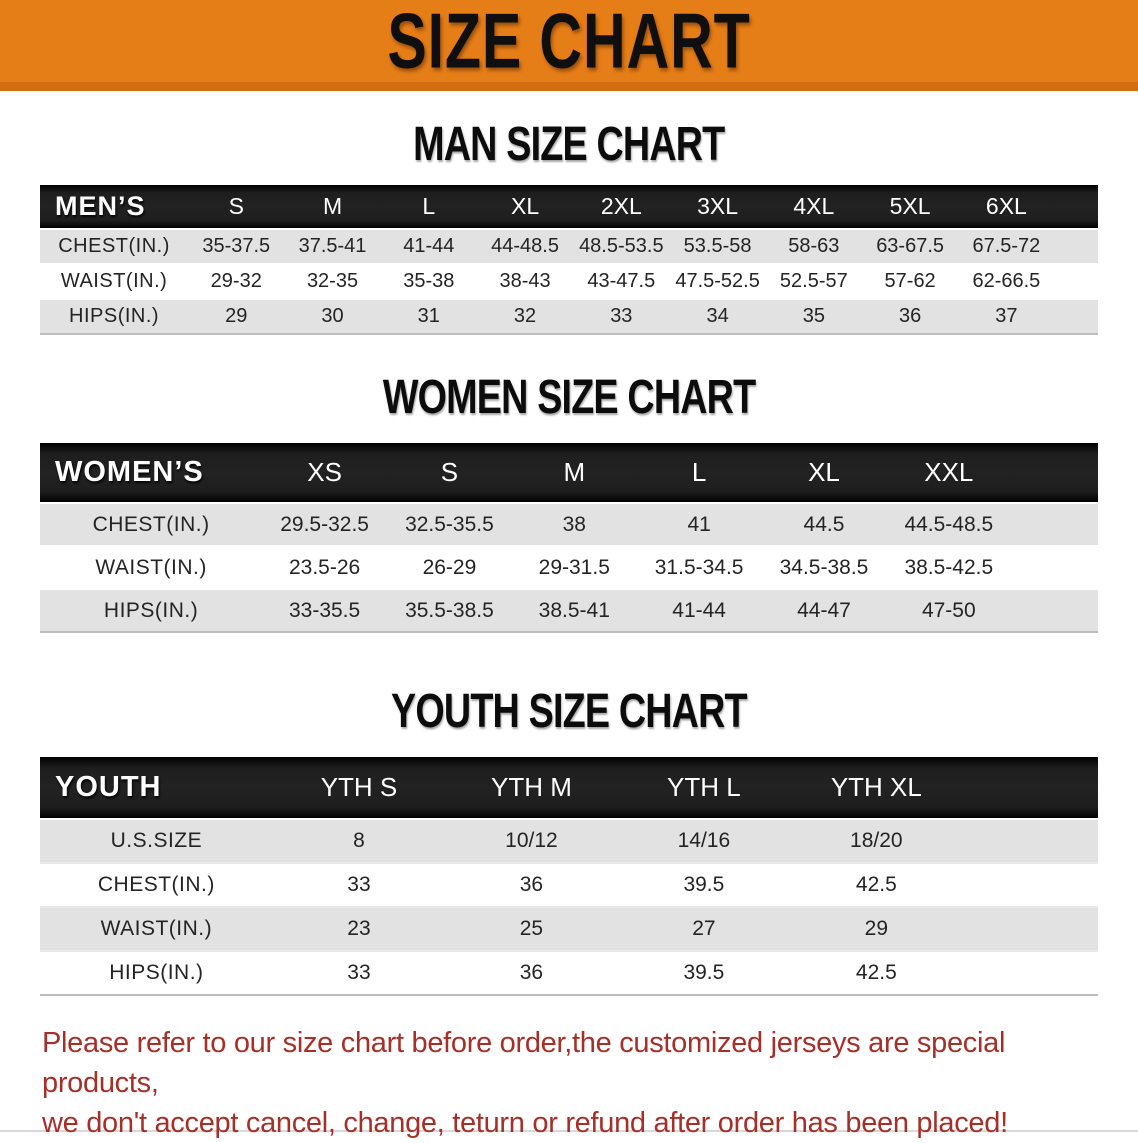  I want to click on size-column-header: 2XL, so click(621, 207).